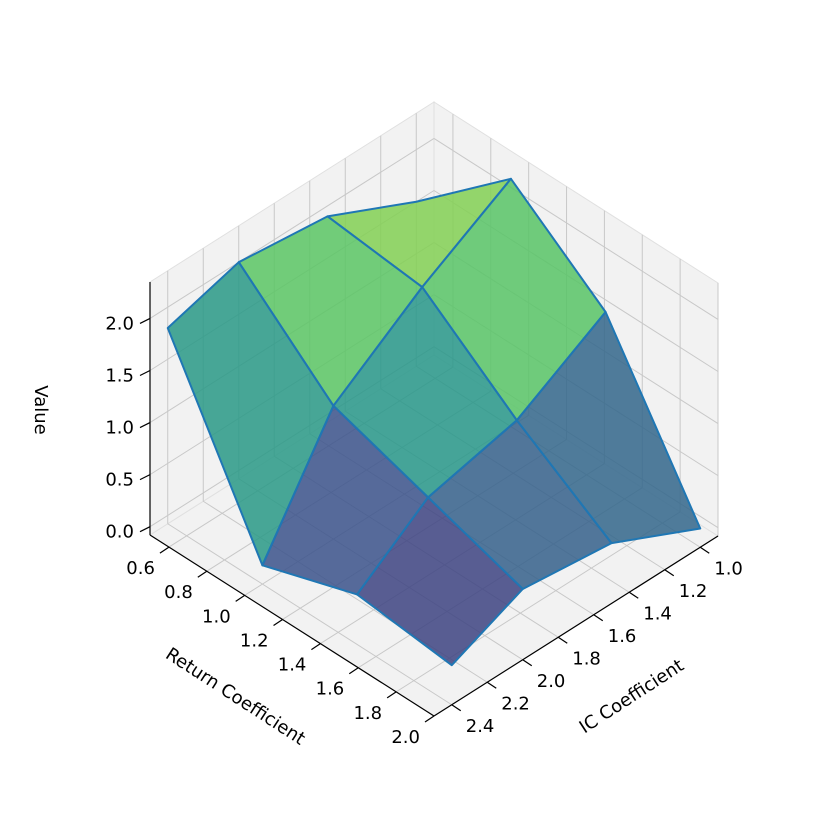 This screenshot has height=830, width=830. What do you see at coordinates (140, 568) in the screenshot?
I see `x-tick-label: 0.6` at bounding box center [140, 568].